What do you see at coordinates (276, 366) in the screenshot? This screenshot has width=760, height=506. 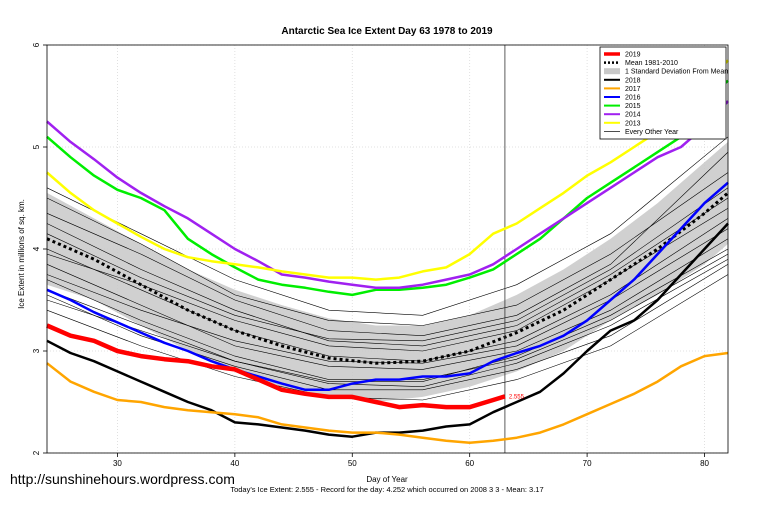 I see `series-line-2019` at bounding box center [276, 366].